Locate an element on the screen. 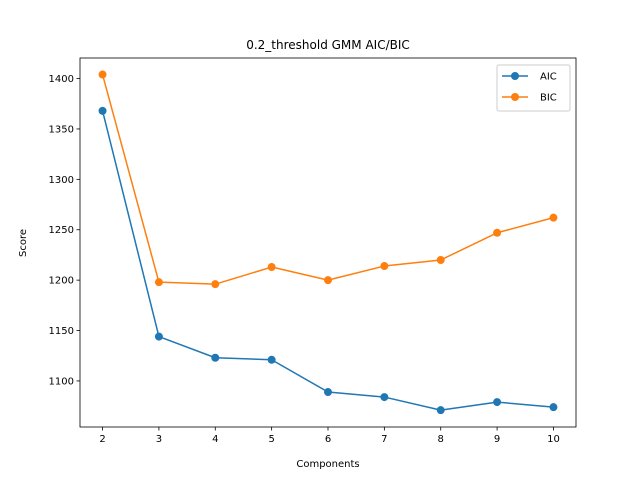 The height and width of the screenshot is (480, 640). legend-box is located at coordinates (533, 88).